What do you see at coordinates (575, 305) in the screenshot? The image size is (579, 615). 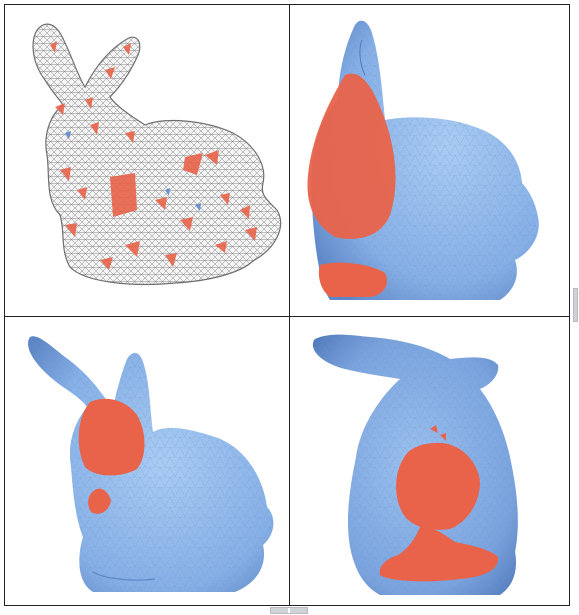 I see `vertical-scrollbar-thumb` at bounding box center [575, 305].